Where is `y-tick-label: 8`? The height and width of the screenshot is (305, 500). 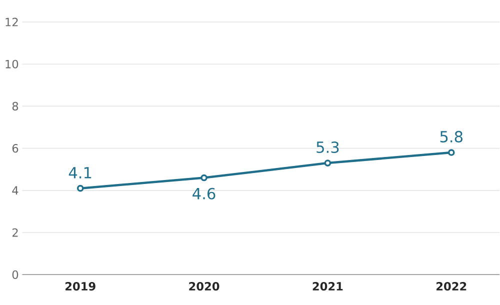
y-tick-label: 8 is located at coordinates (15, 106).